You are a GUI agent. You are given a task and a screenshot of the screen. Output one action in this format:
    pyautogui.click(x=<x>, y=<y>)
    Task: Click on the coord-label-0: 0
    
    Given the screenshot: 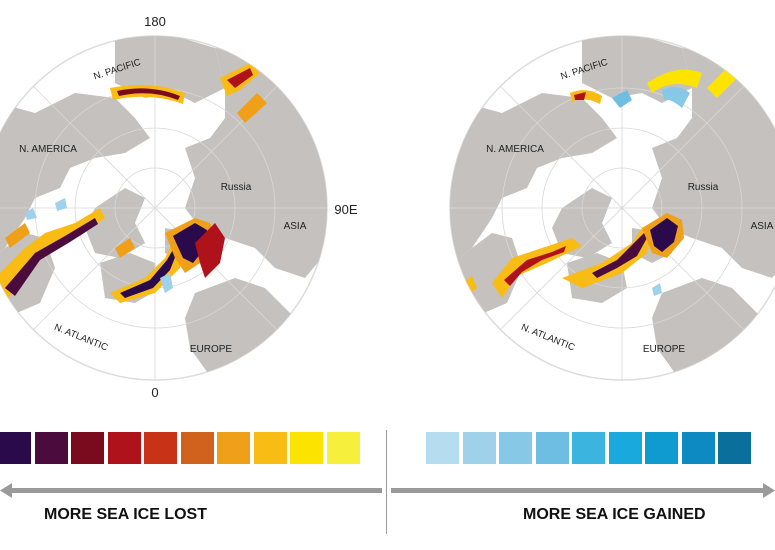 What is the action you would take?
    pyautogui.click(x=154, y=392)
    